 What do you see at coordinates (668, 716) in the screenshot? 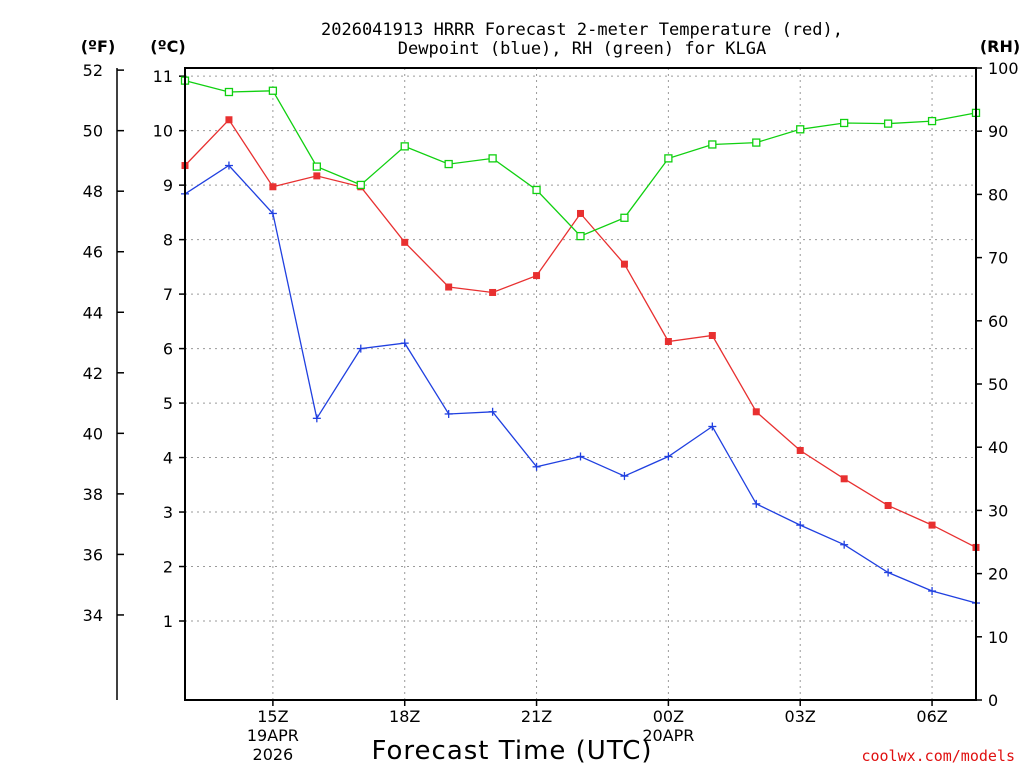
I see `time-tick-label: 00Z` at bounding box center [668, 716].